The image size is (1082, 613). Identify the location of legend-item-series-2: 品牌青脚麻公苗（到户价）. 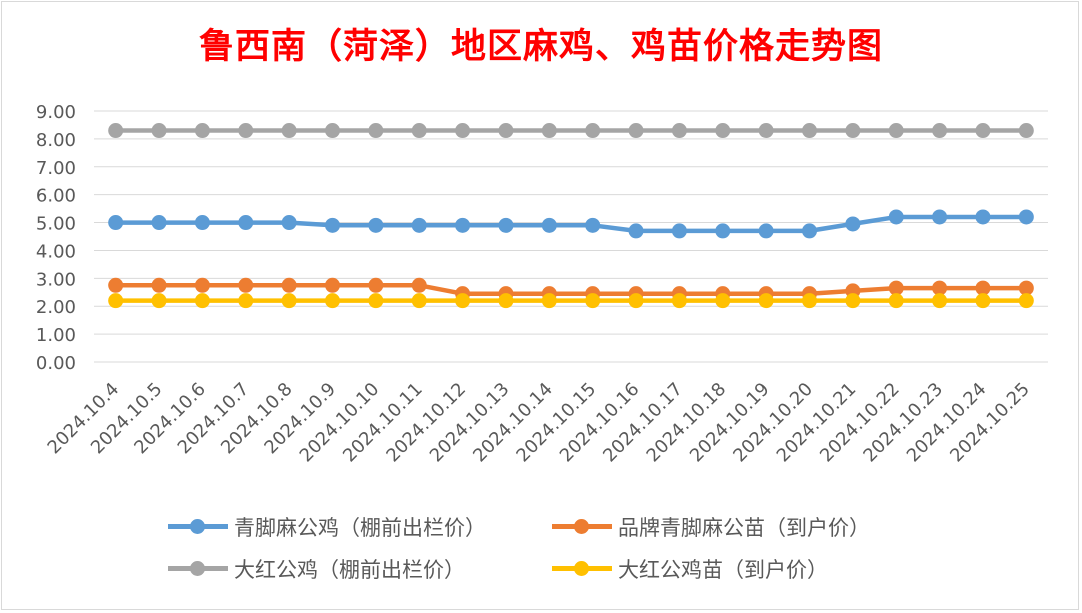
(711, 527).